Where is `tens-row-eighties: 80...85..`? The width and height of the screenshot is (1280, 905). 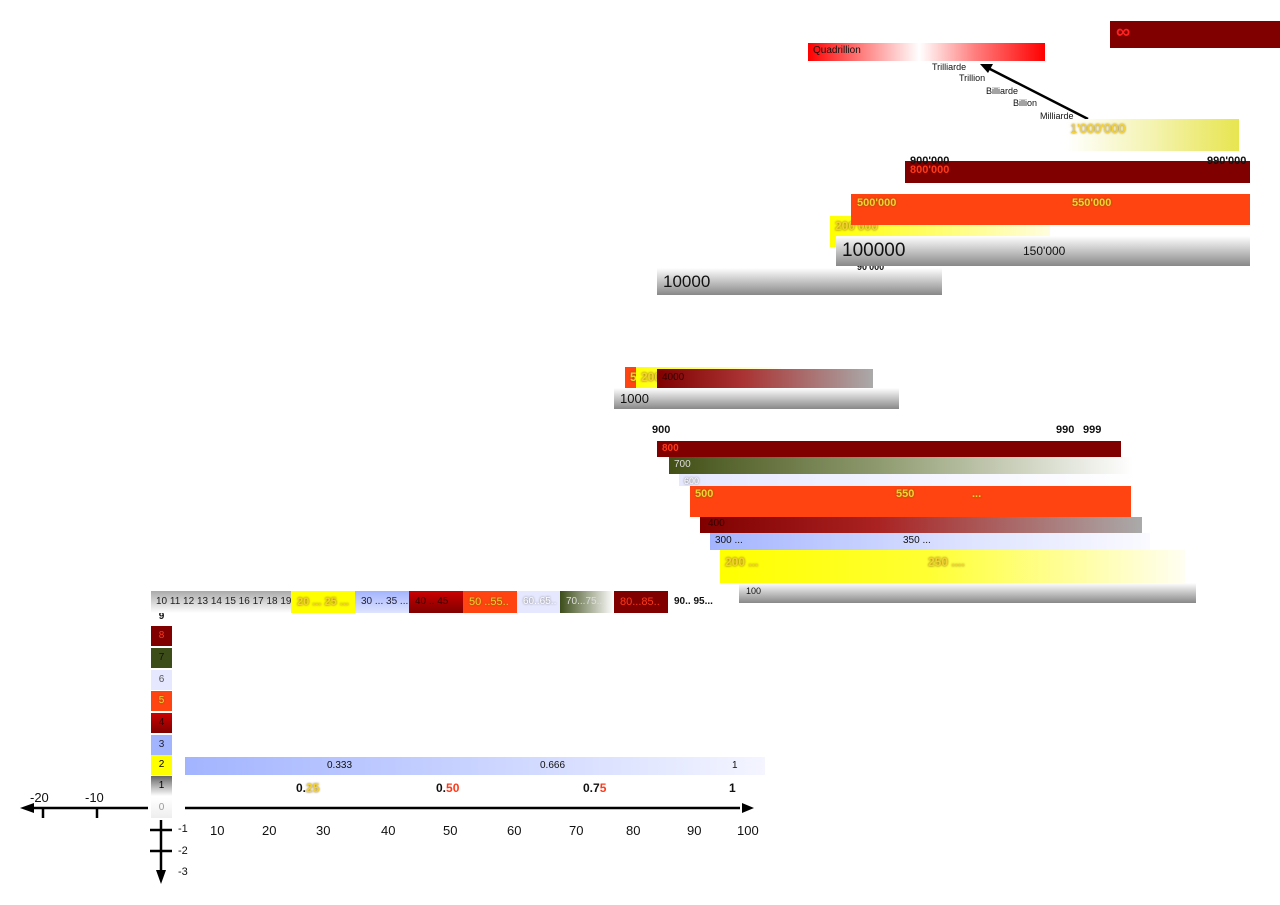 tens-row-eighties: 80...85.. is located at coordinates (641, 602).